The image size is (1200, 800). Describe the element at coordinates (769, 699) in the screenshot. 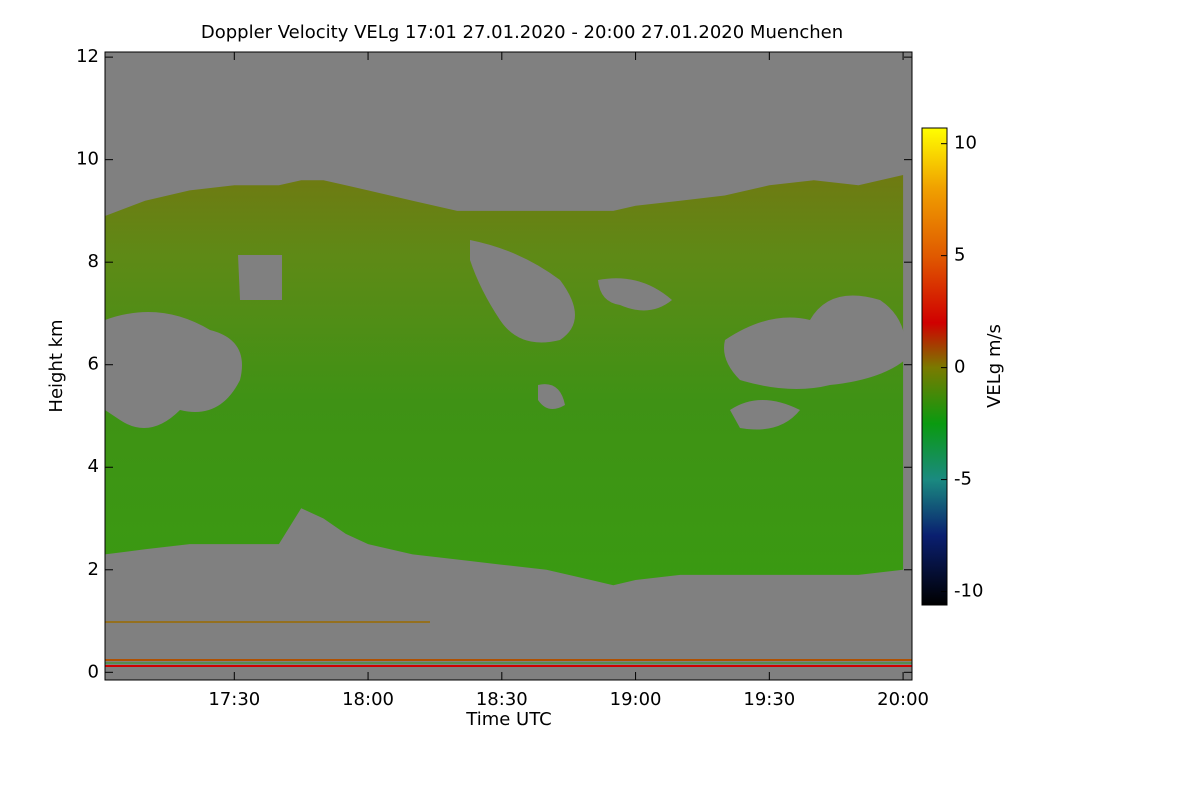

I see `x-tick-label: 19:30` at that location.